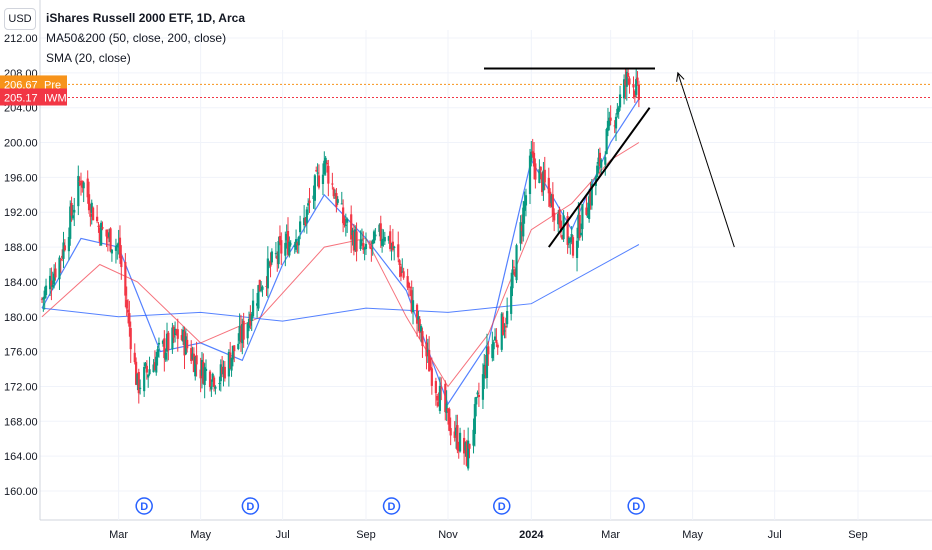 The height and width of the screenshot is (550, 932). What do you see at coordinates (858, 535) in the screenshot?
I see `x-tick-label: Sep` at bounding box center [858, 535].